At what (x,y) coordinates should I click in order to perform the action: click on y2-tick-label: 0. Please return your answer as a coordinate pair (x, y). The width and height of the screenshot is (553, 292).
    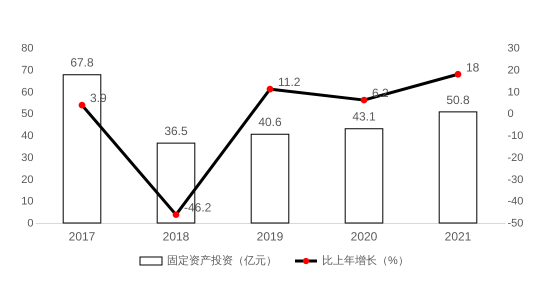
    Looking at the image, I should click on (511, 114).